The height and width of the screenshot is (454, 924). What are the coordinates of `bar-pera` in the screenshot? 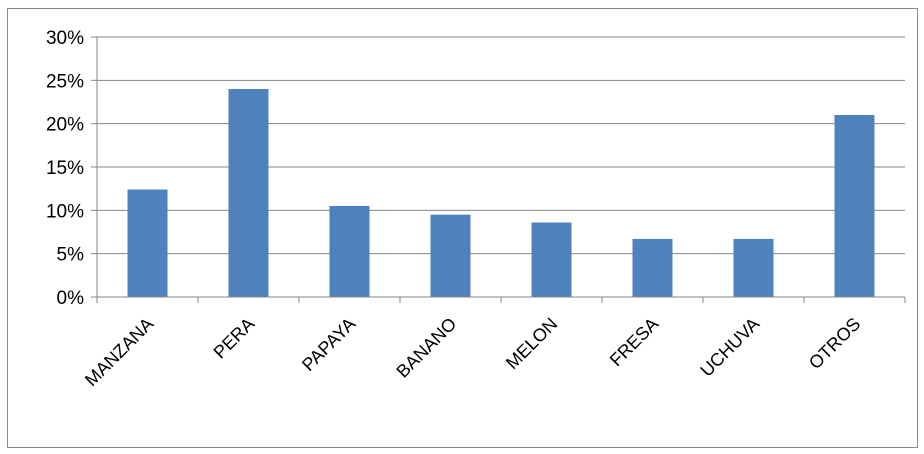 It's located at (248, 193).